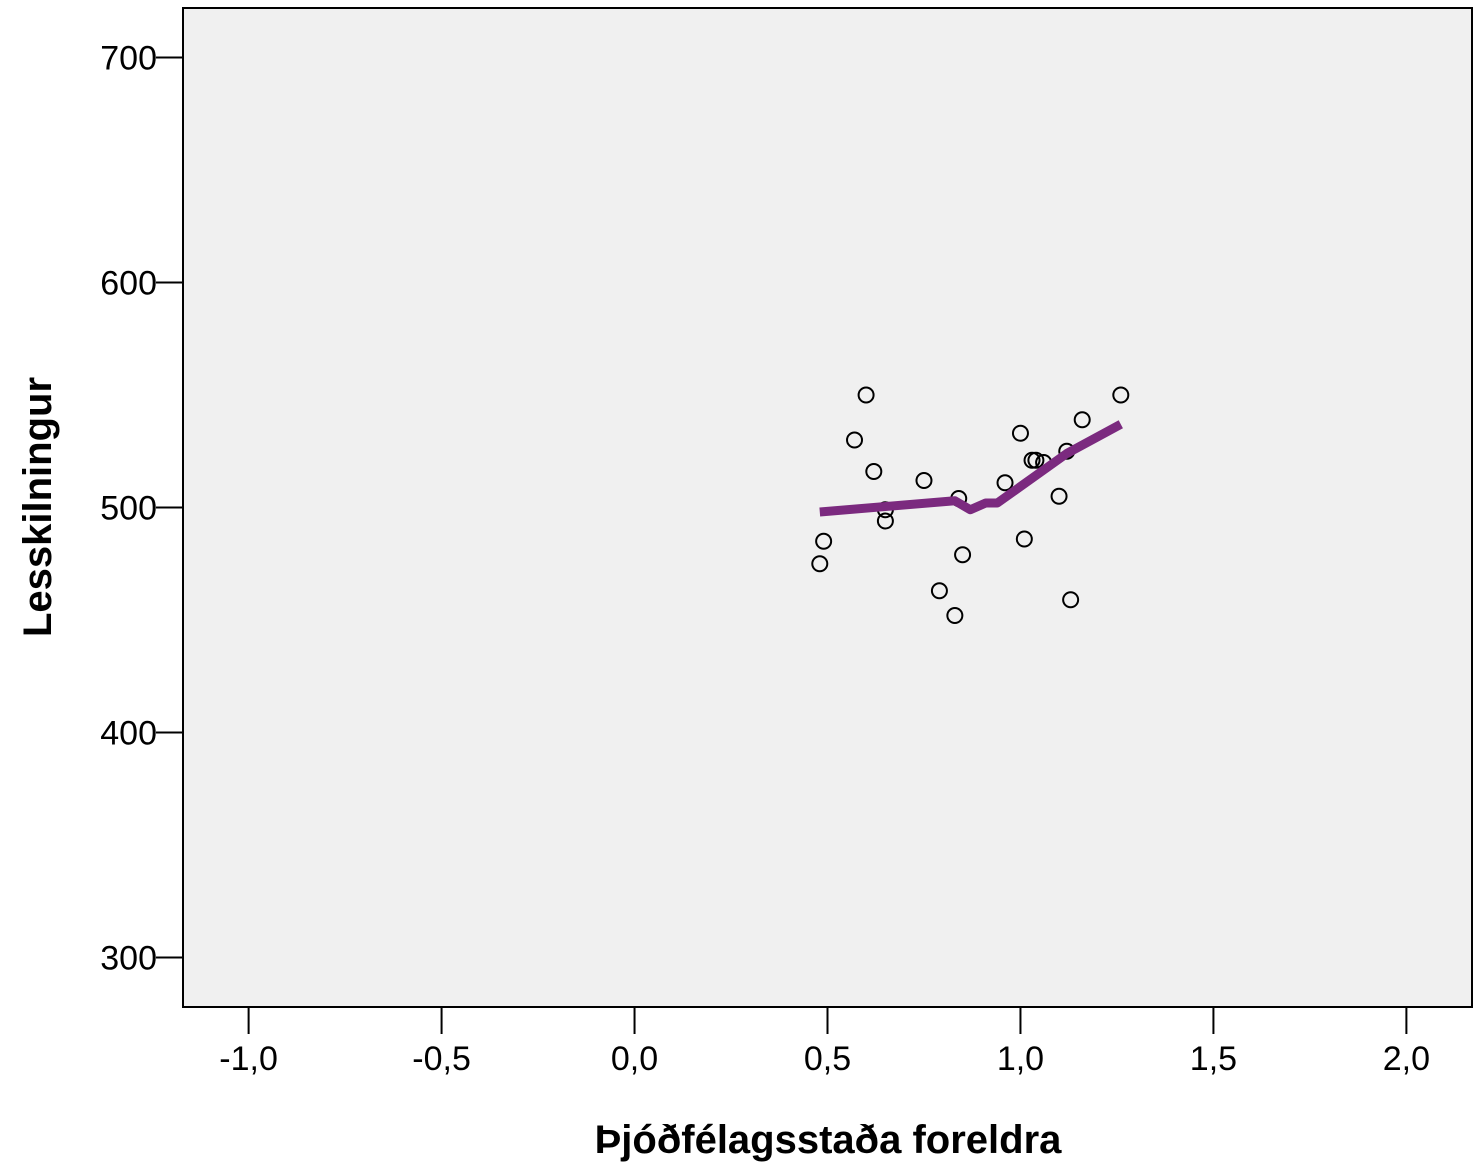 The image size is (1474, 1165). I want to click on y-axis-title: Lesskilningur, so click(38, 507).